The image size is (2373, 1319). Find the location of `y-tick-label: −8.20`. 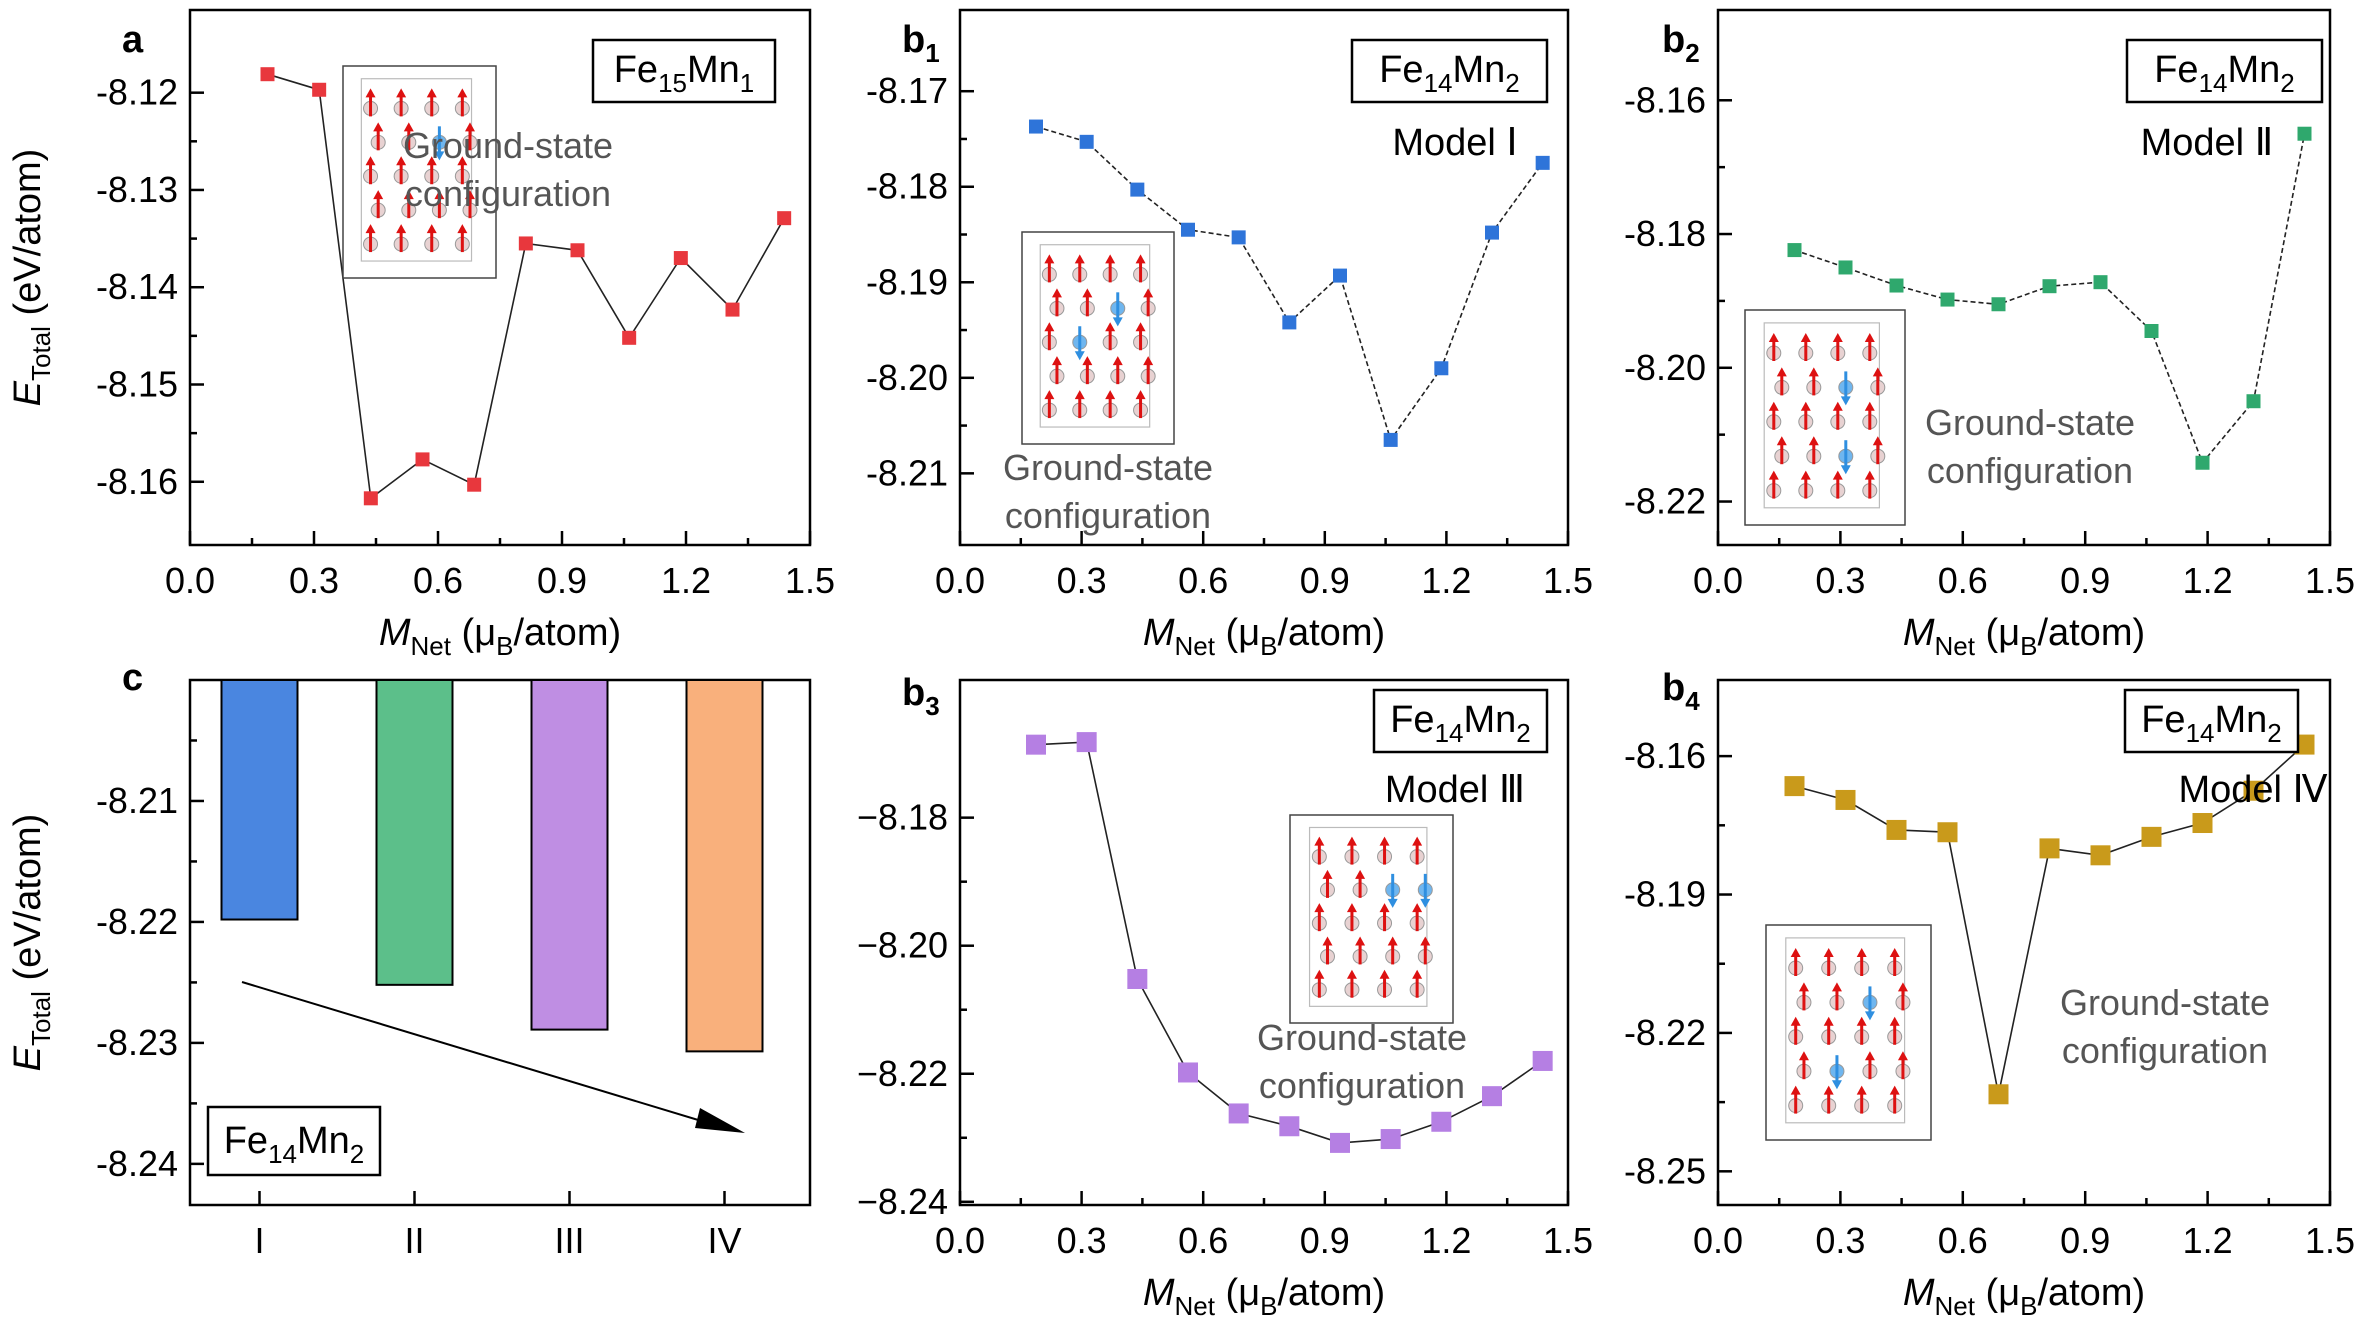

y-tick-label: −8.20 is located at coordinates (902, 945).